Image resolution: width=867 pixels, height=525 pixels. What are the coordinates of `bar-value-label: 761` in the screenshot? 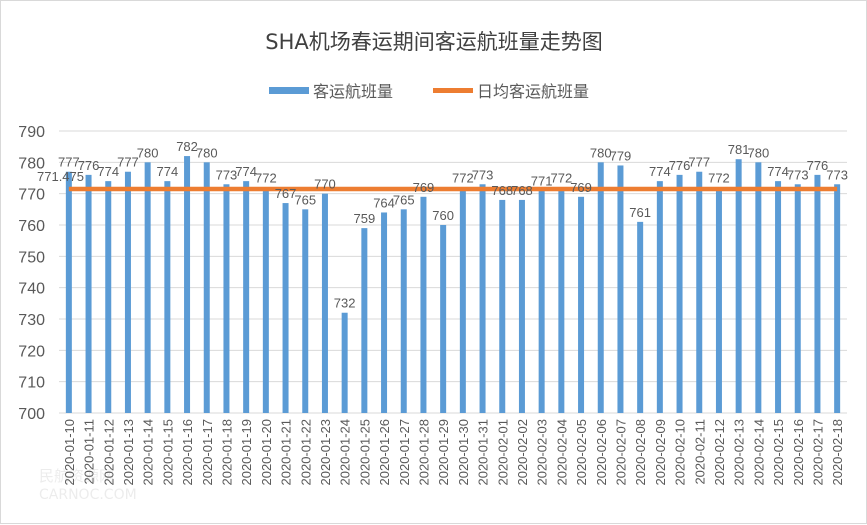 It's located at (640, 212).